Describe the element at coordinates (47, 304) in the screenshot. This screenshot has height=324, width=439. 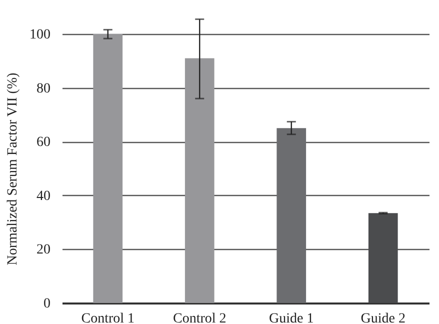
I see `y-tick-label: 0` at that location.